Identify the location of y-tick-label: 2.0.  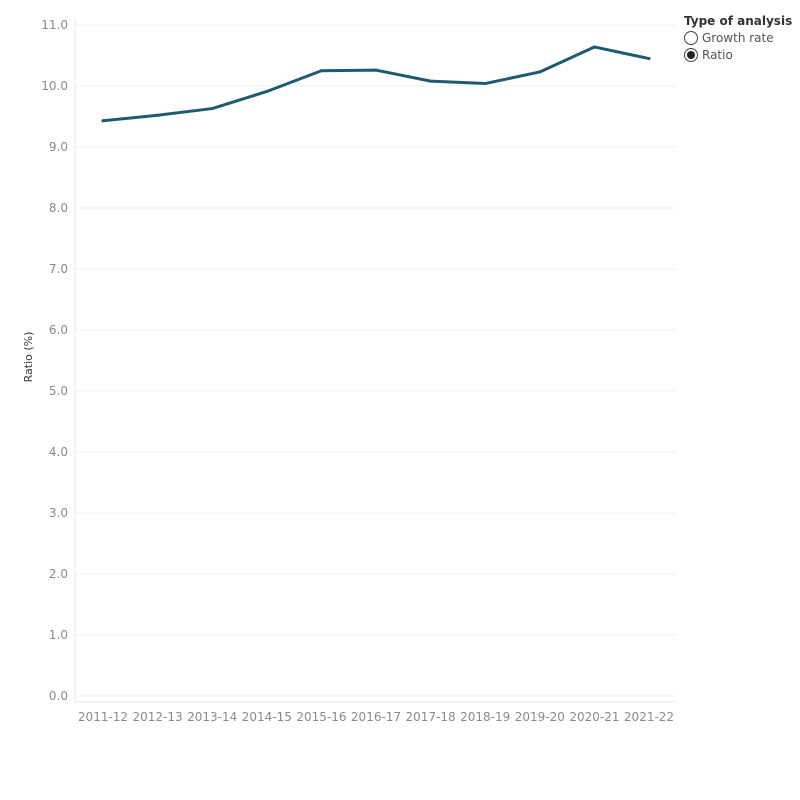
(58, 574).